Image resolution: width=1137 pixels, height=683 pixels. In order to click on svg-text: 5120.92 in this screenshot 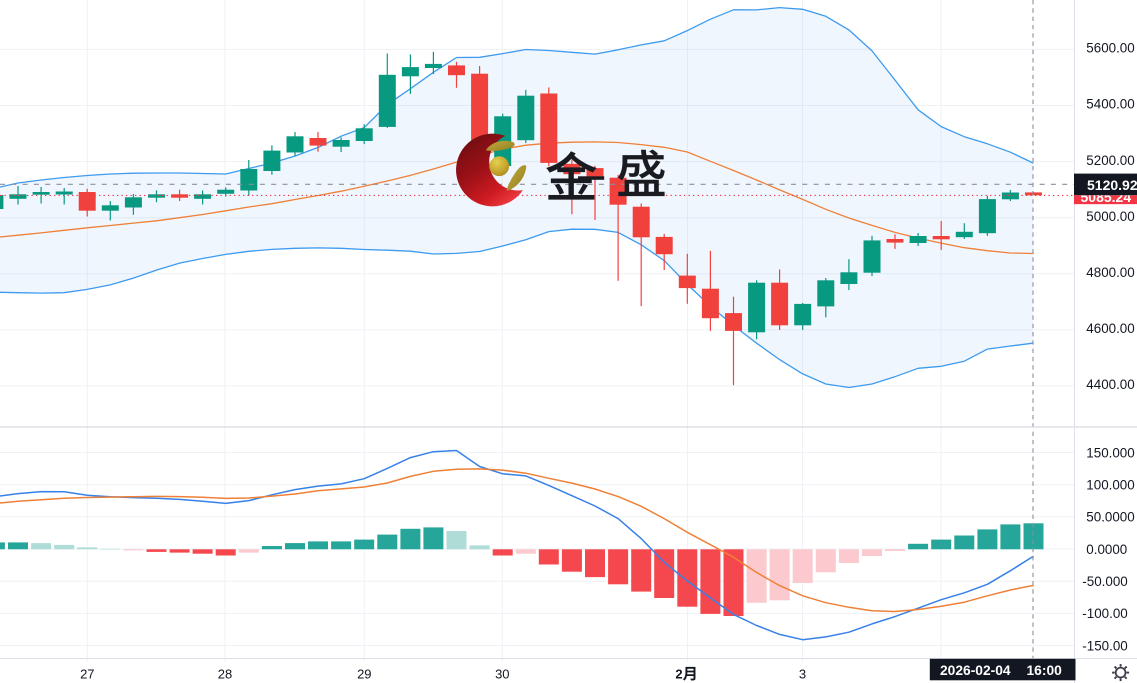, I will do `click(1112, 185)`.